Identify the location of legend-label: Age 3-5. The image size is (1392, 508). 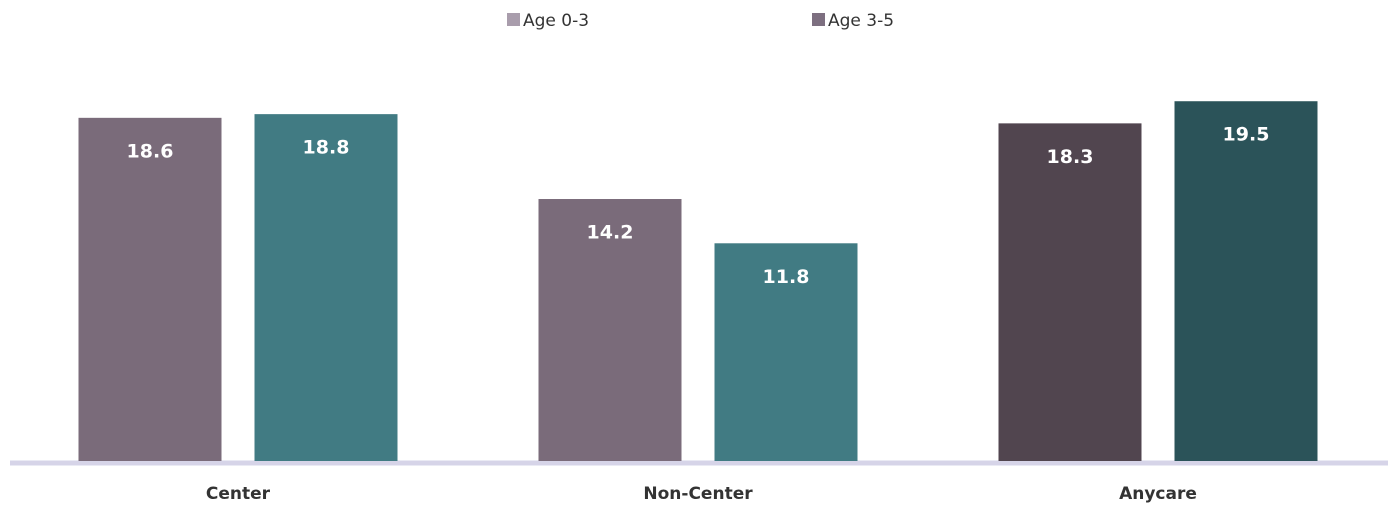
(861, 21).